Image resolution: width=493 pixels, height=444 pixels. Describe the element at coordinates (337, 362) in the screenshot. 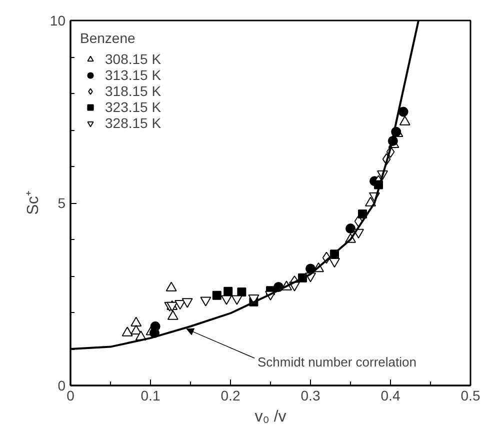

I see `annotation: Schmidt number correlation` at that location.